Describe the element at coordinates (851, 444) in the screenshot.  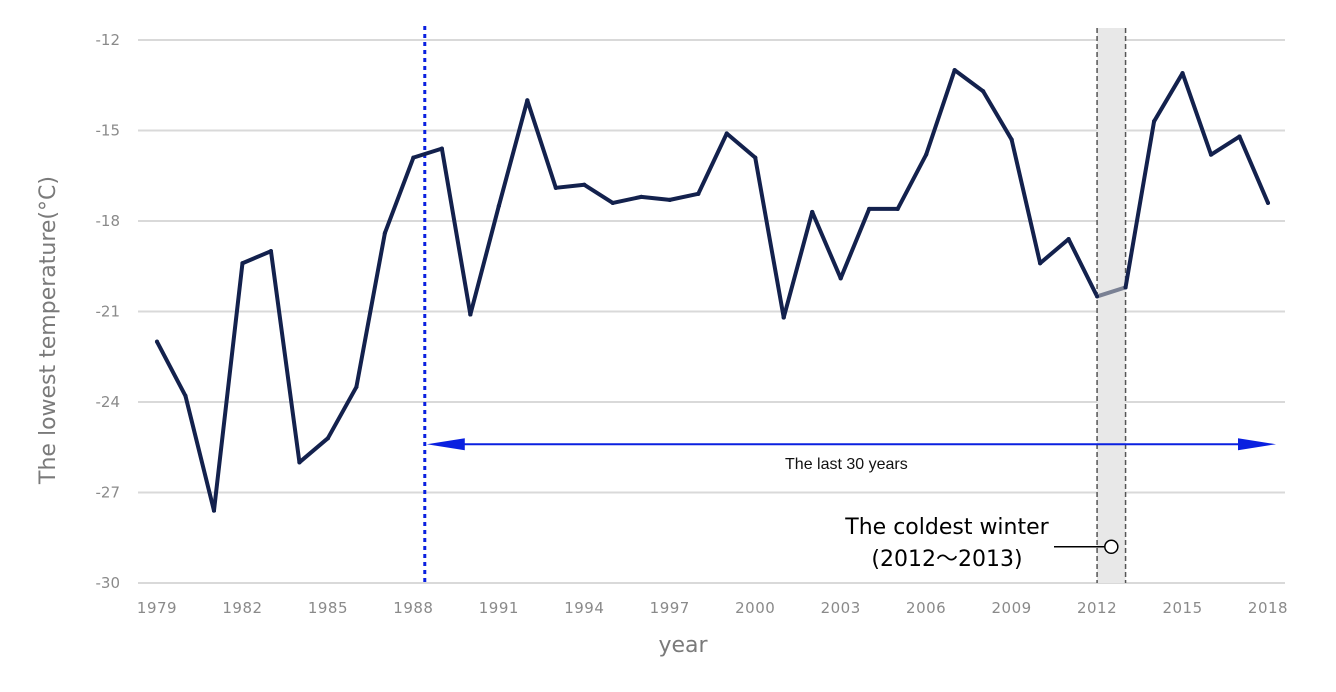
I see `last-30-years-arrow` at that location.